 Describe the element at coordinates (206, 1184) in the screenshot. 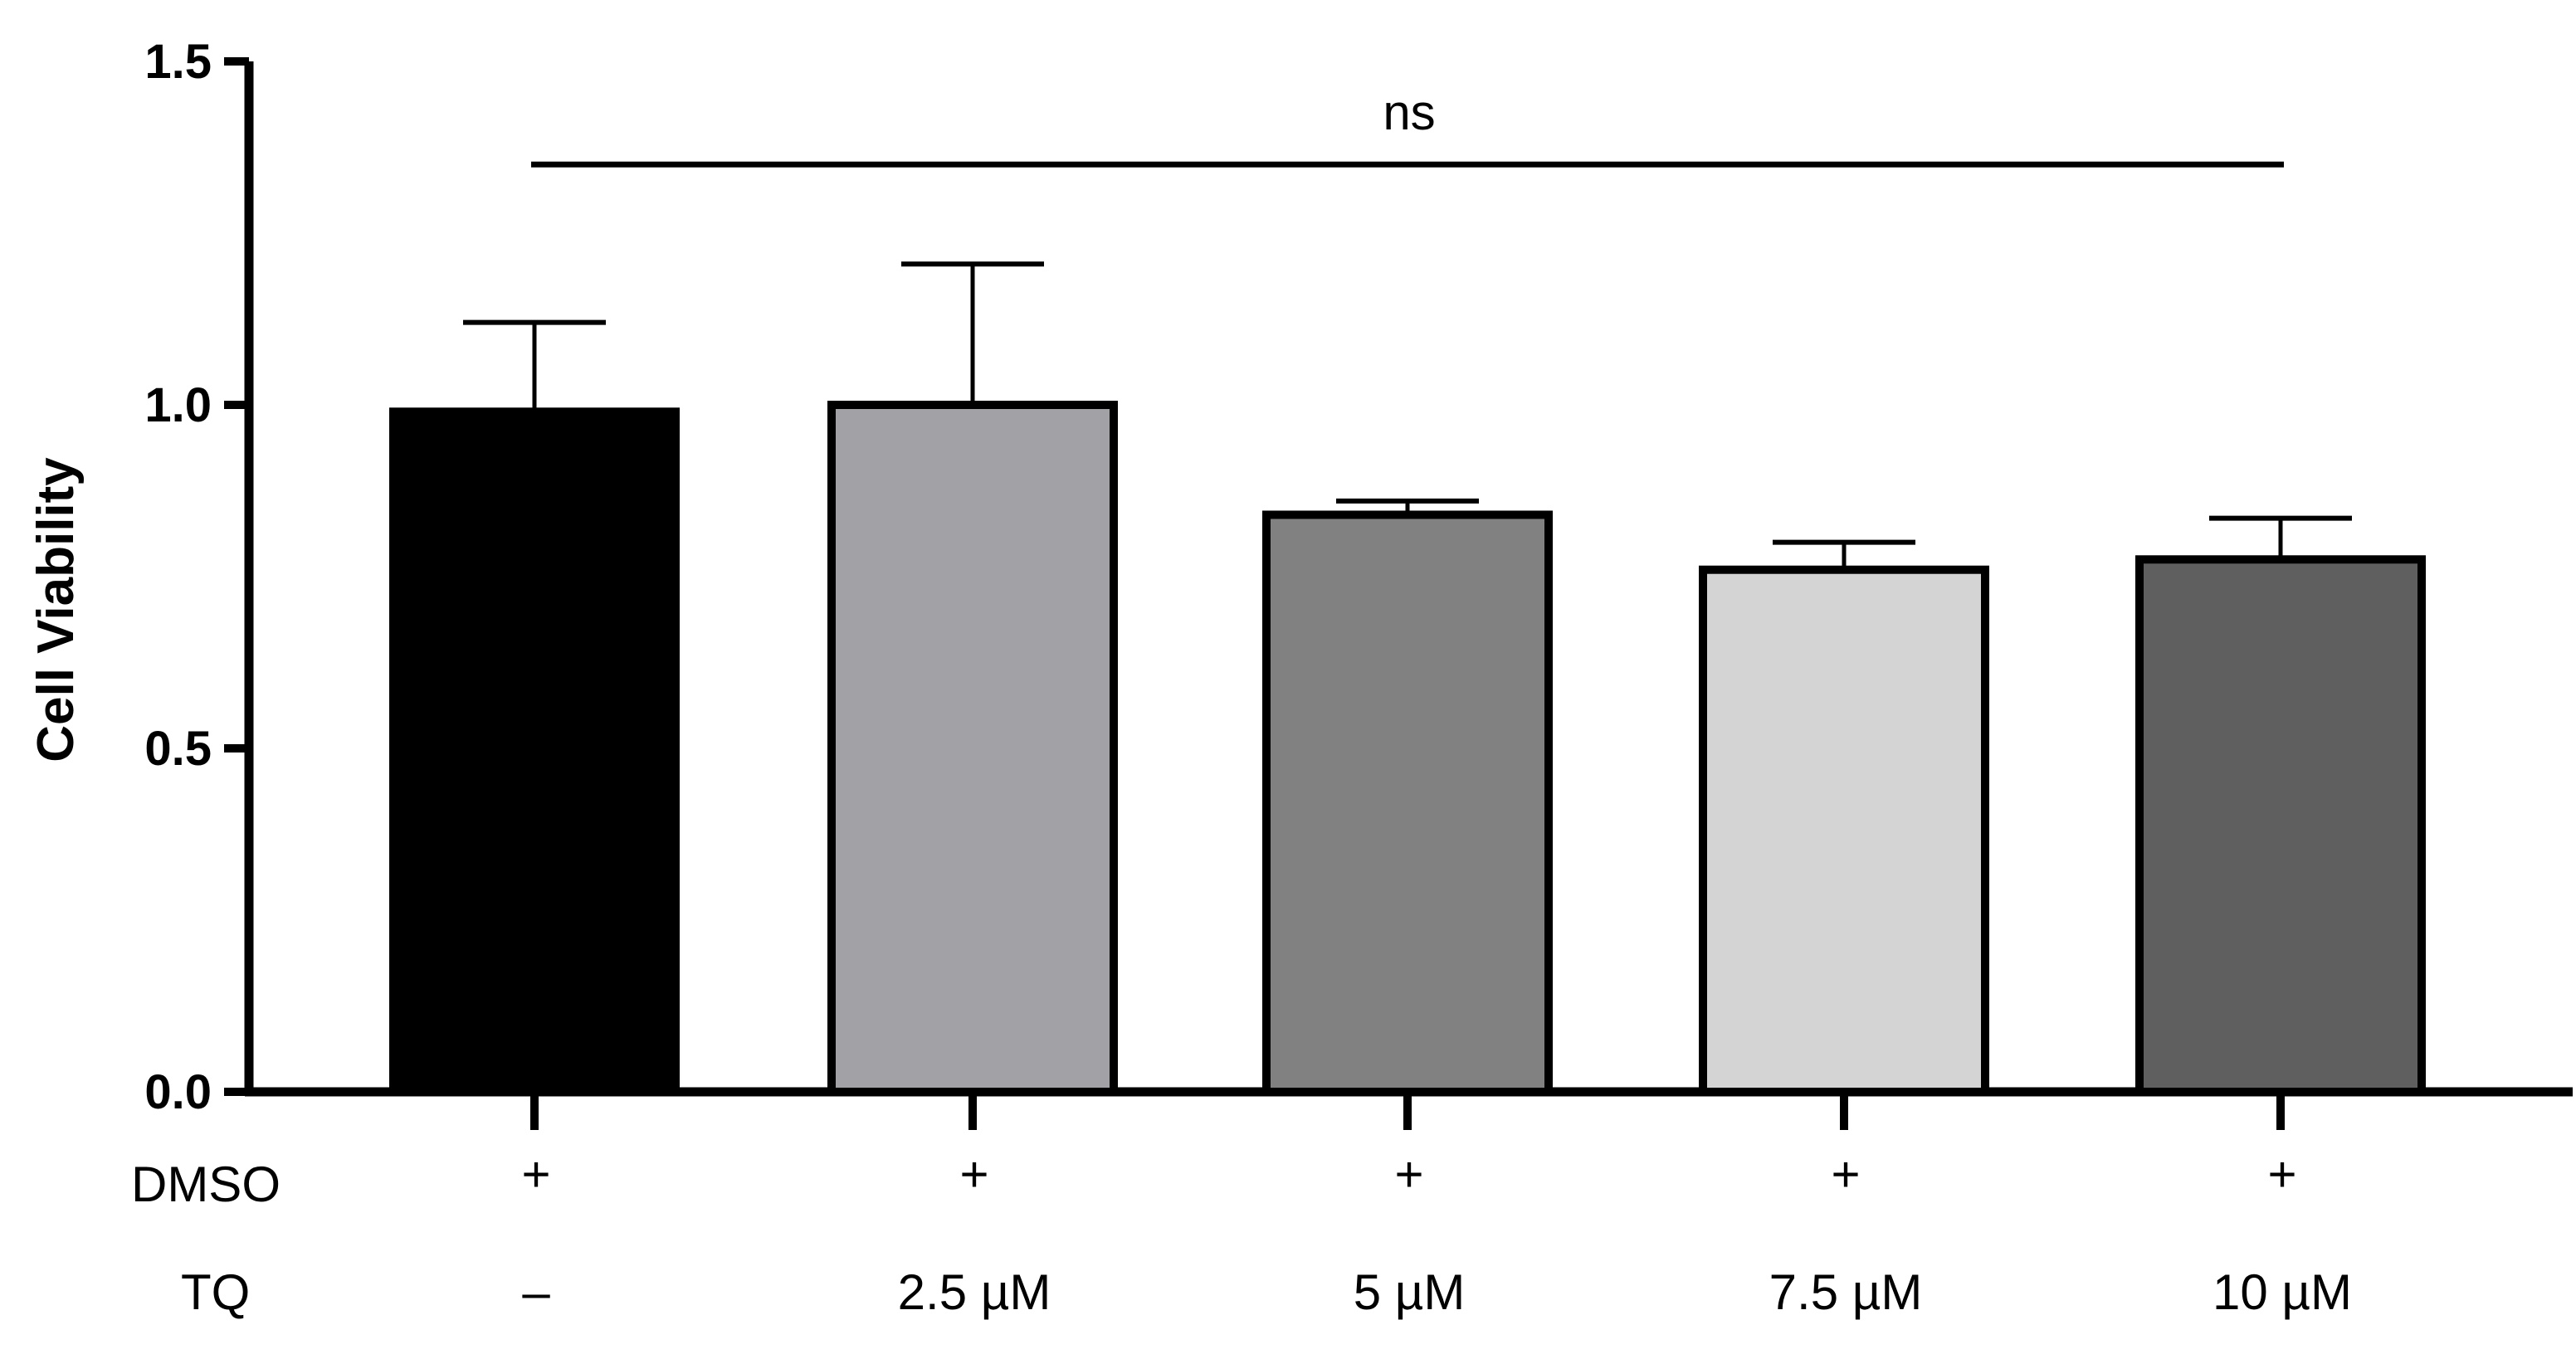

I see `row-label-dmso: DMSO` at that location.